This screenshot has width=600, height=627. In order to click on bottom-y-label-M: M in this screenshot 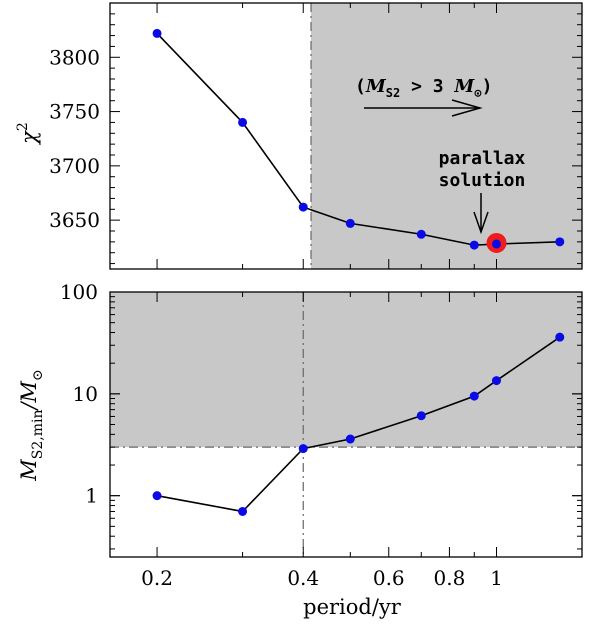, I will do `click(29, 470)`.